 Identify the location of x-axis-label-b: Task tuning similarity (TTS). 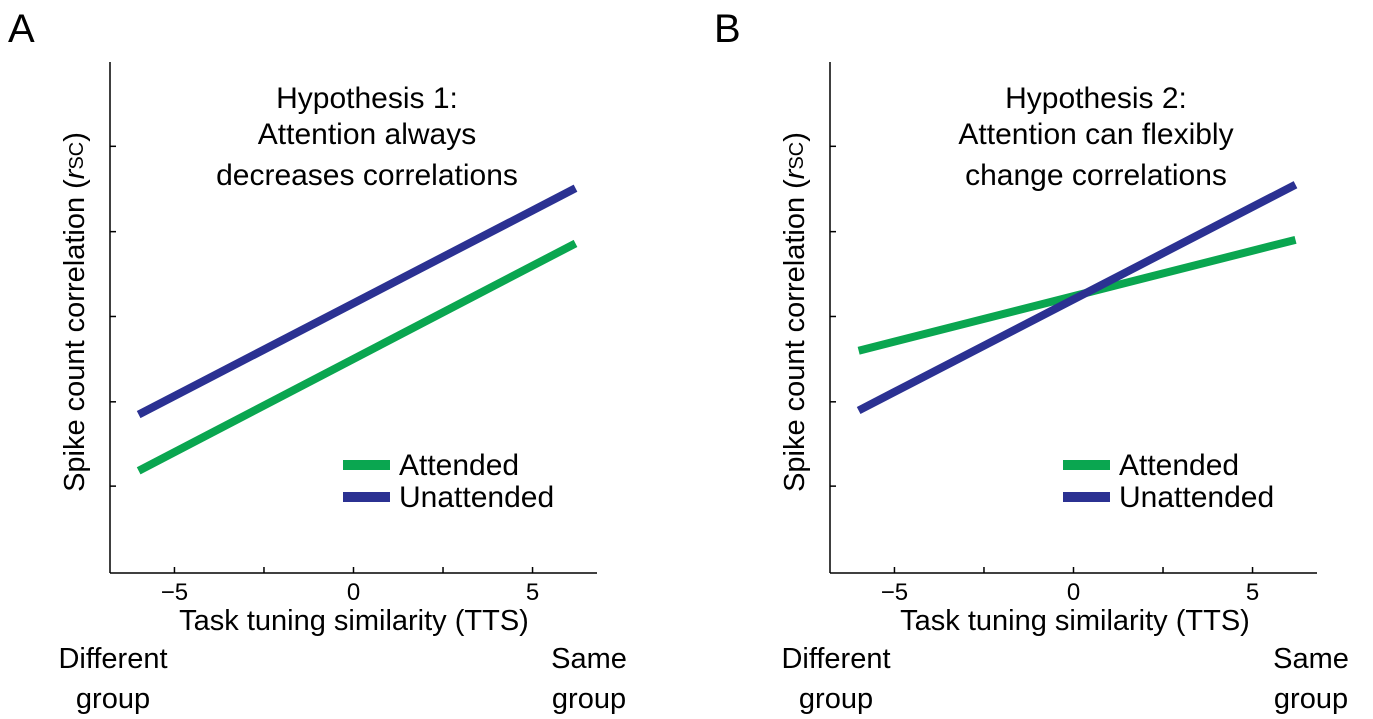
(1075, 621).